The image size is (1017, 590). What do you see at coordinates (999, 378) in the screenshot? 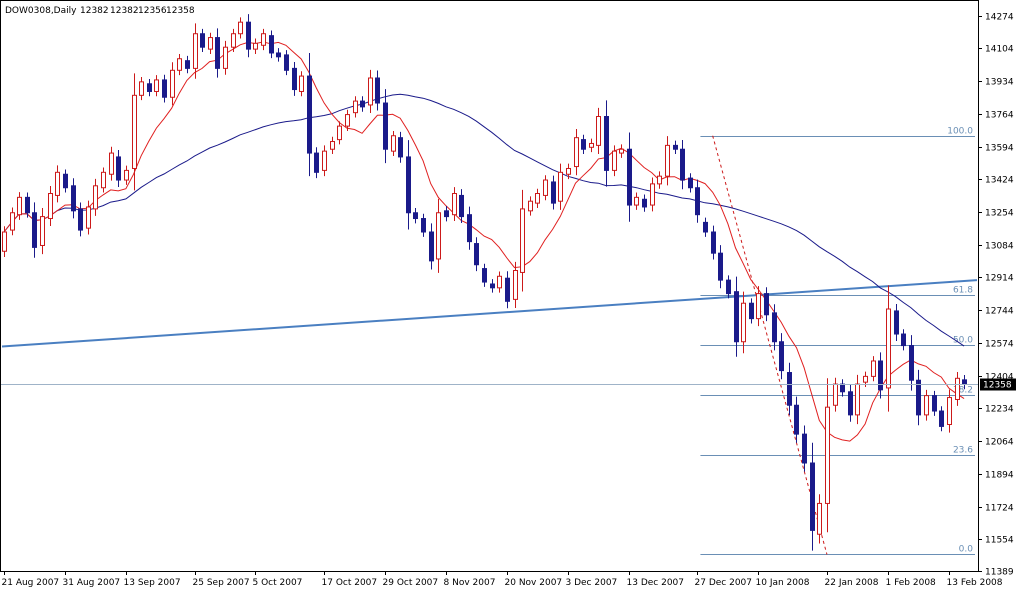
I see `price-tick-label: 12404` at bounding box center [999, 378].